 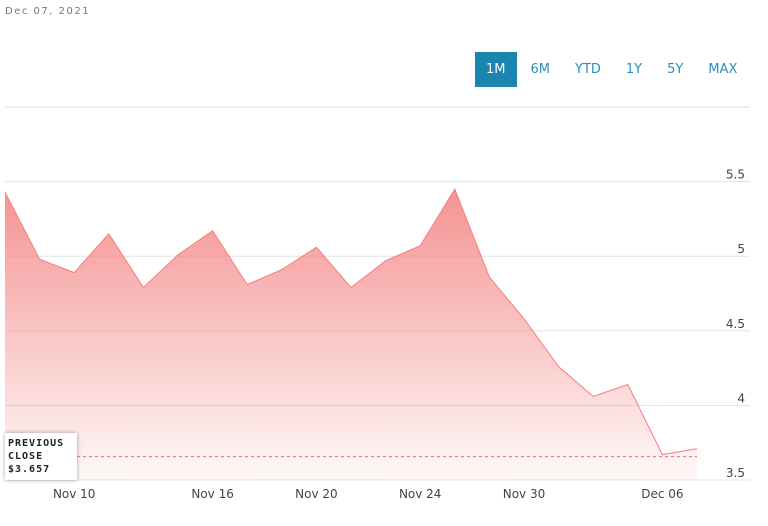 What do you see at coordinates (540, 69) in the screenshot?
I see `range-button: 6M` at bounding box center [540, 69].